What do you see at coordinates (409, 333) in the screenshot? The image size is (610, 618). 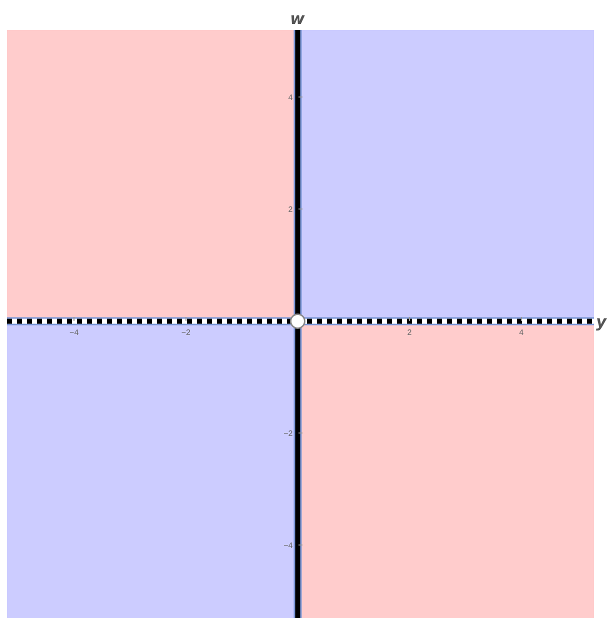 I see `x-tick-label: 2` at bounding box center [409, 333].